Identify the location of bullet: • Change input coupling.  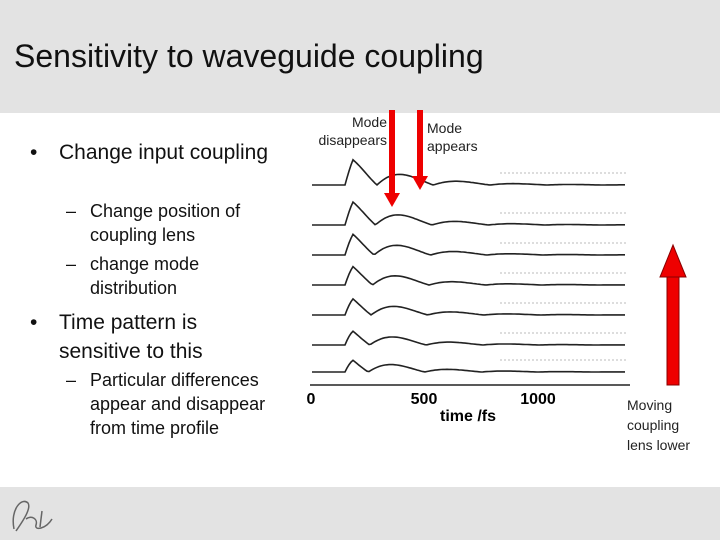
(155, 152).